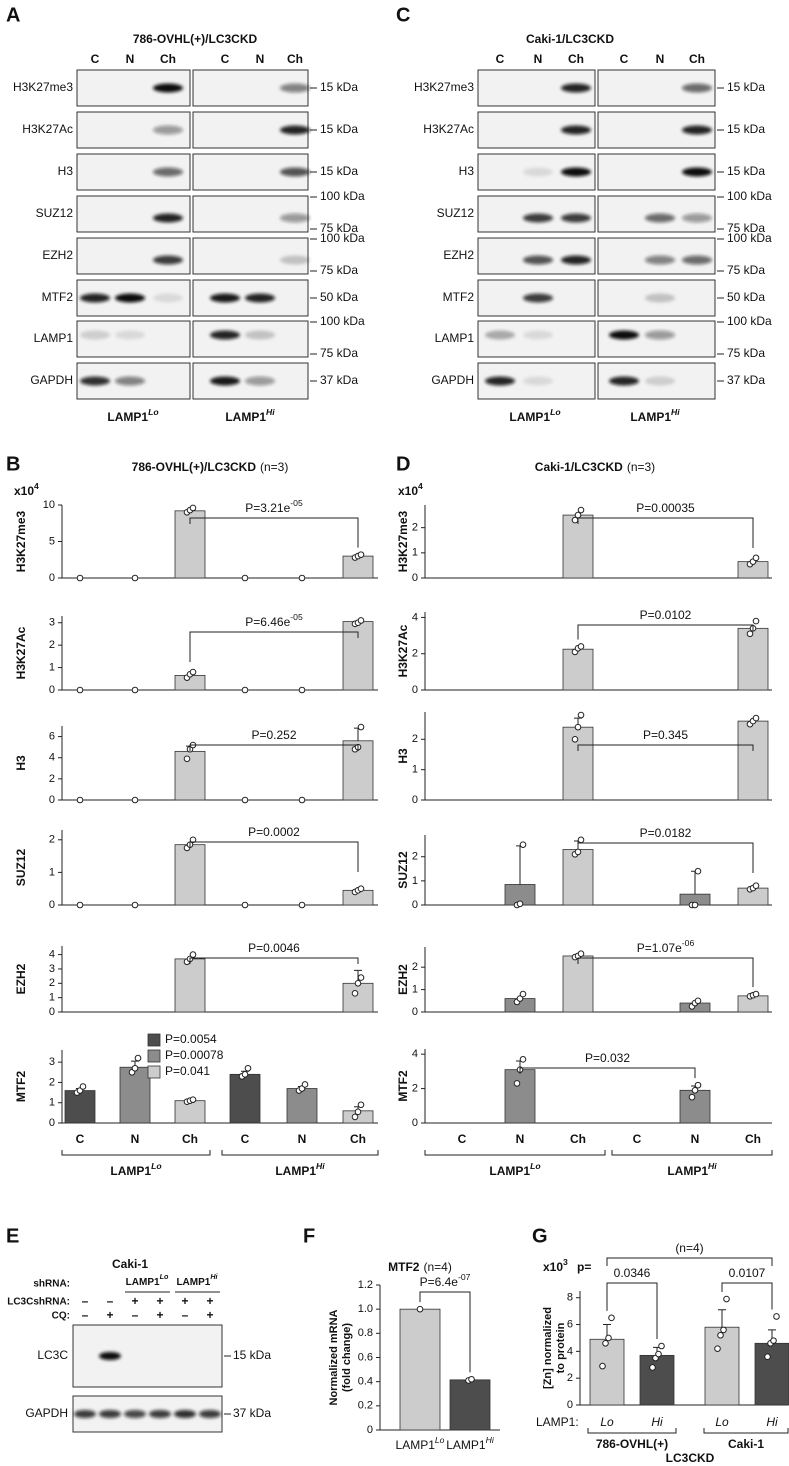 The height and width of the screenshot is (1466, 789). I want to click on row-label: H3K27me3, so click(43, 87).